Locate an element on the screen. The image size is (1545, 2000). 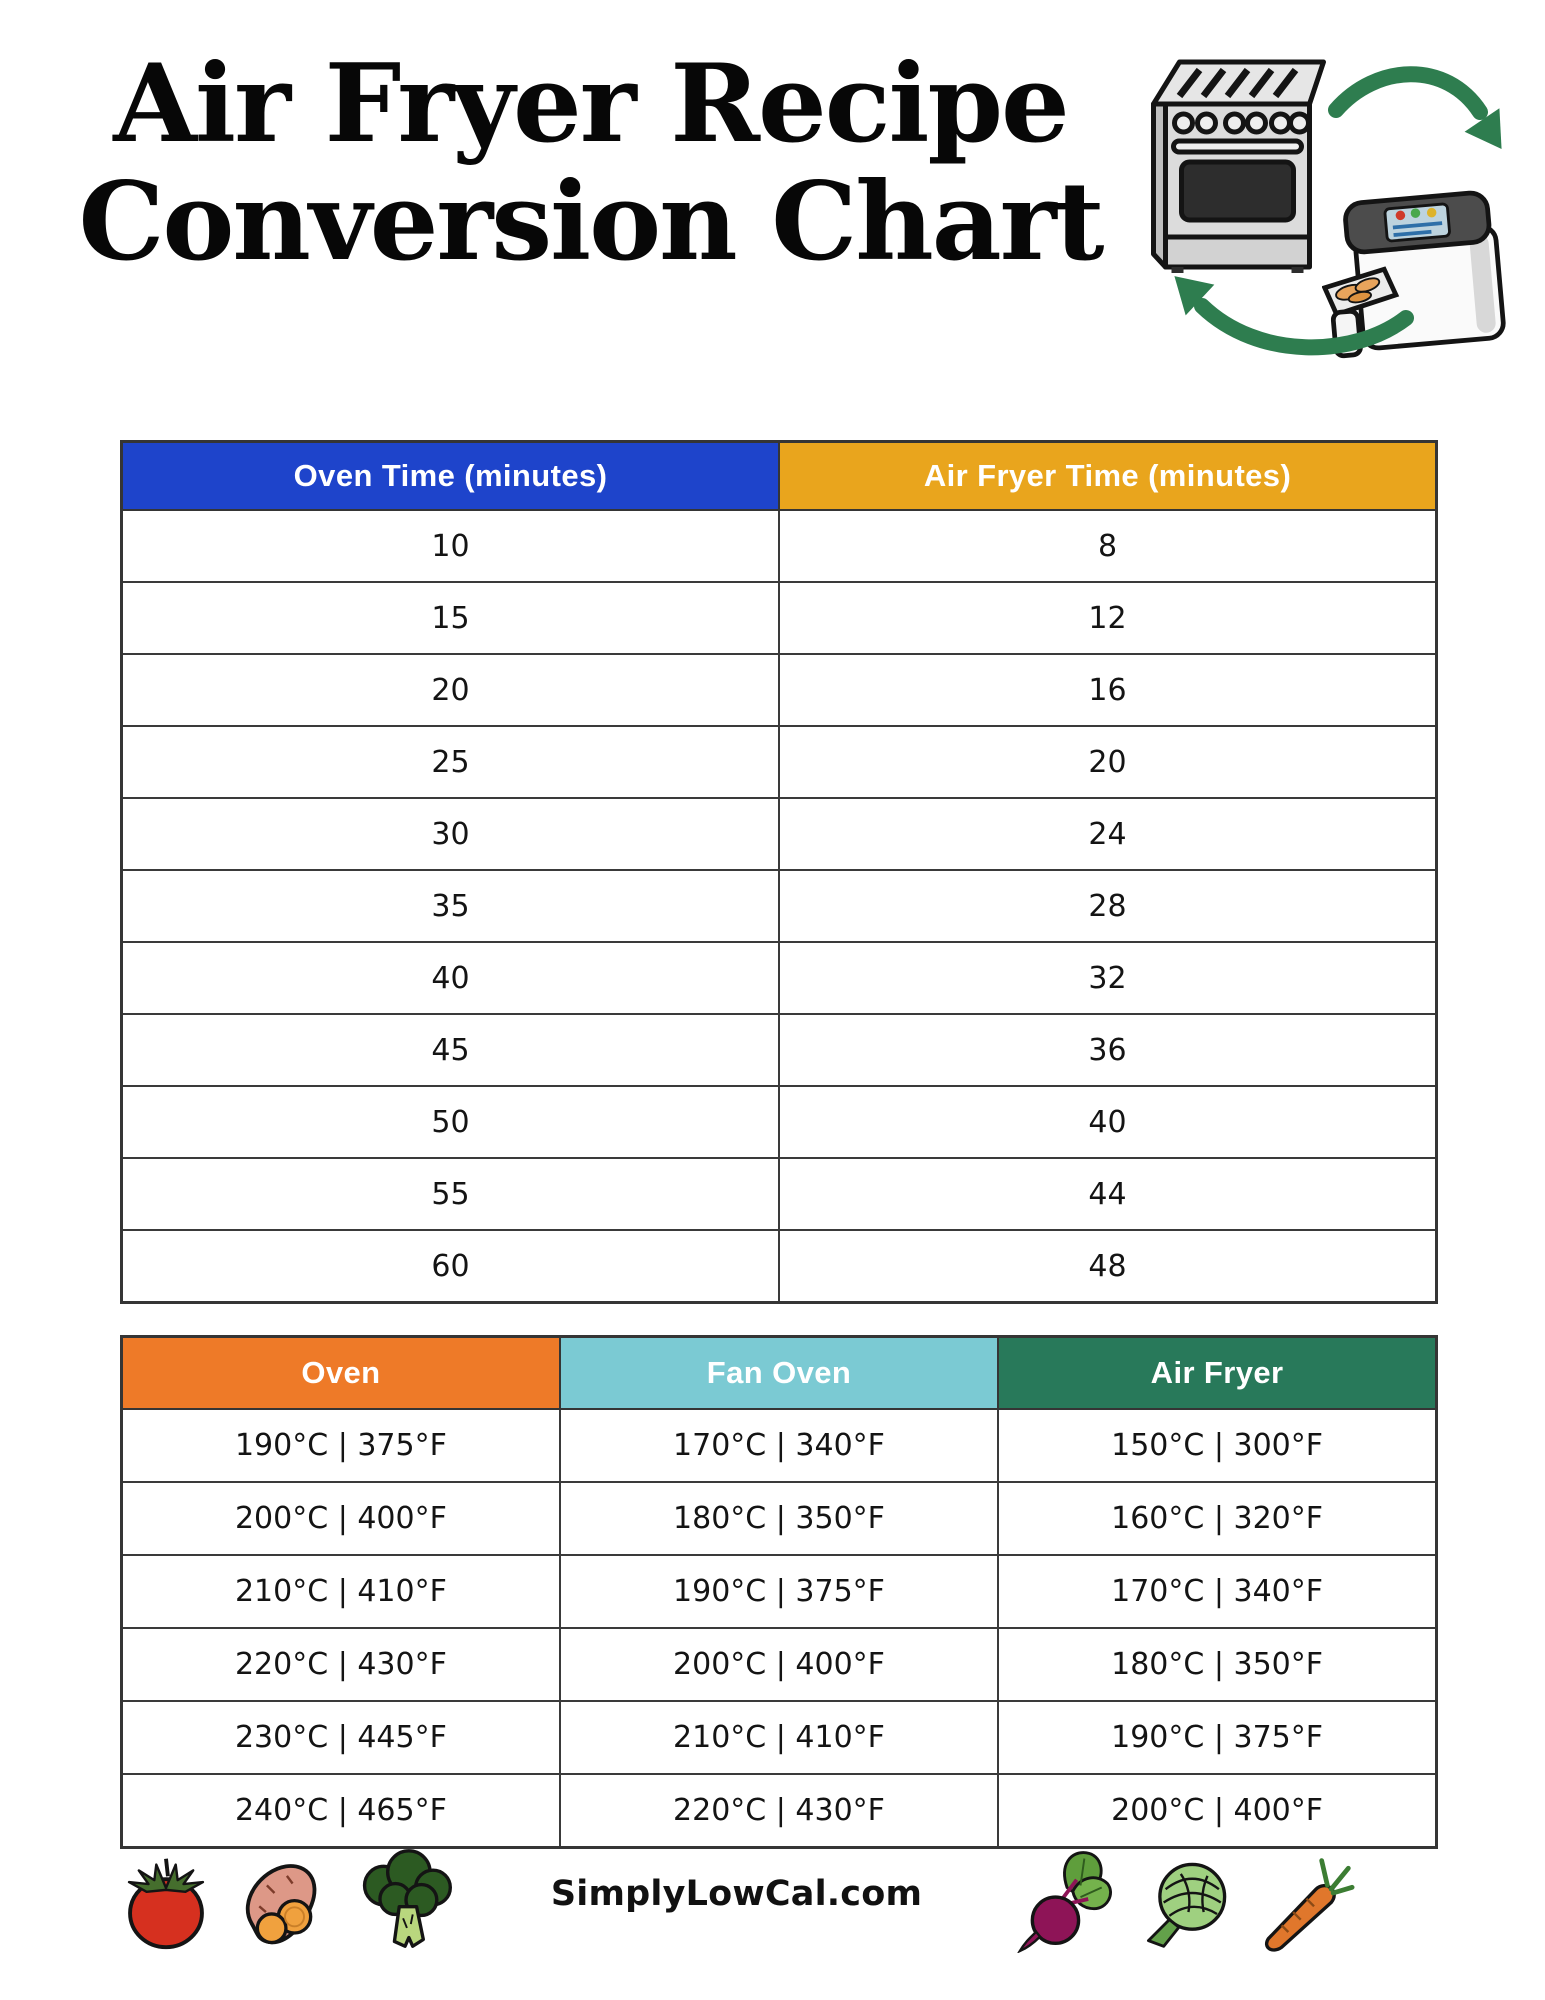
temp-table-cell-0-1: 170°C | 340°F is located at coordinates (779, 1445).